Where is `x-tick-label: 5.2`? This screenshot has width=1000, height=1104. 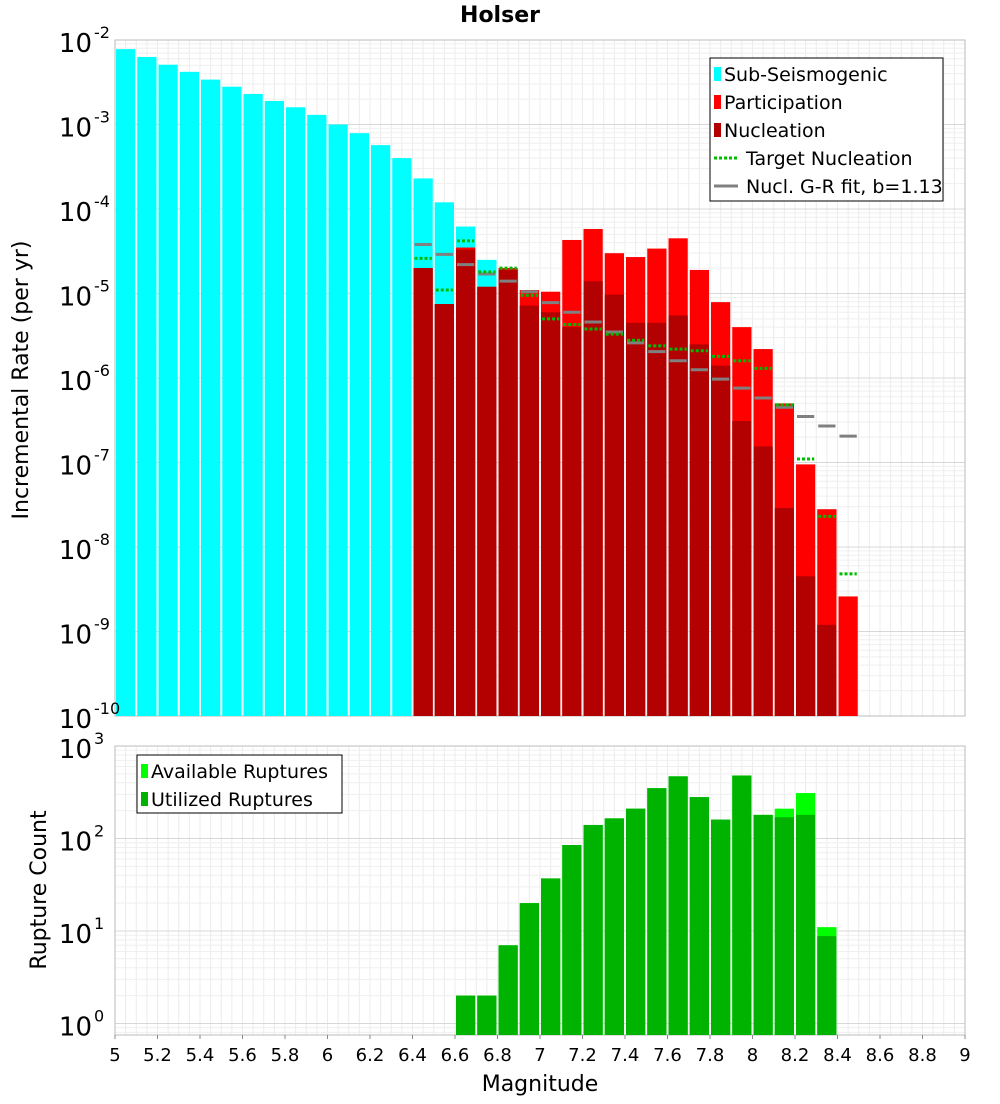 x-tick-label: 5.2 is located at coordinates (157, 1055).